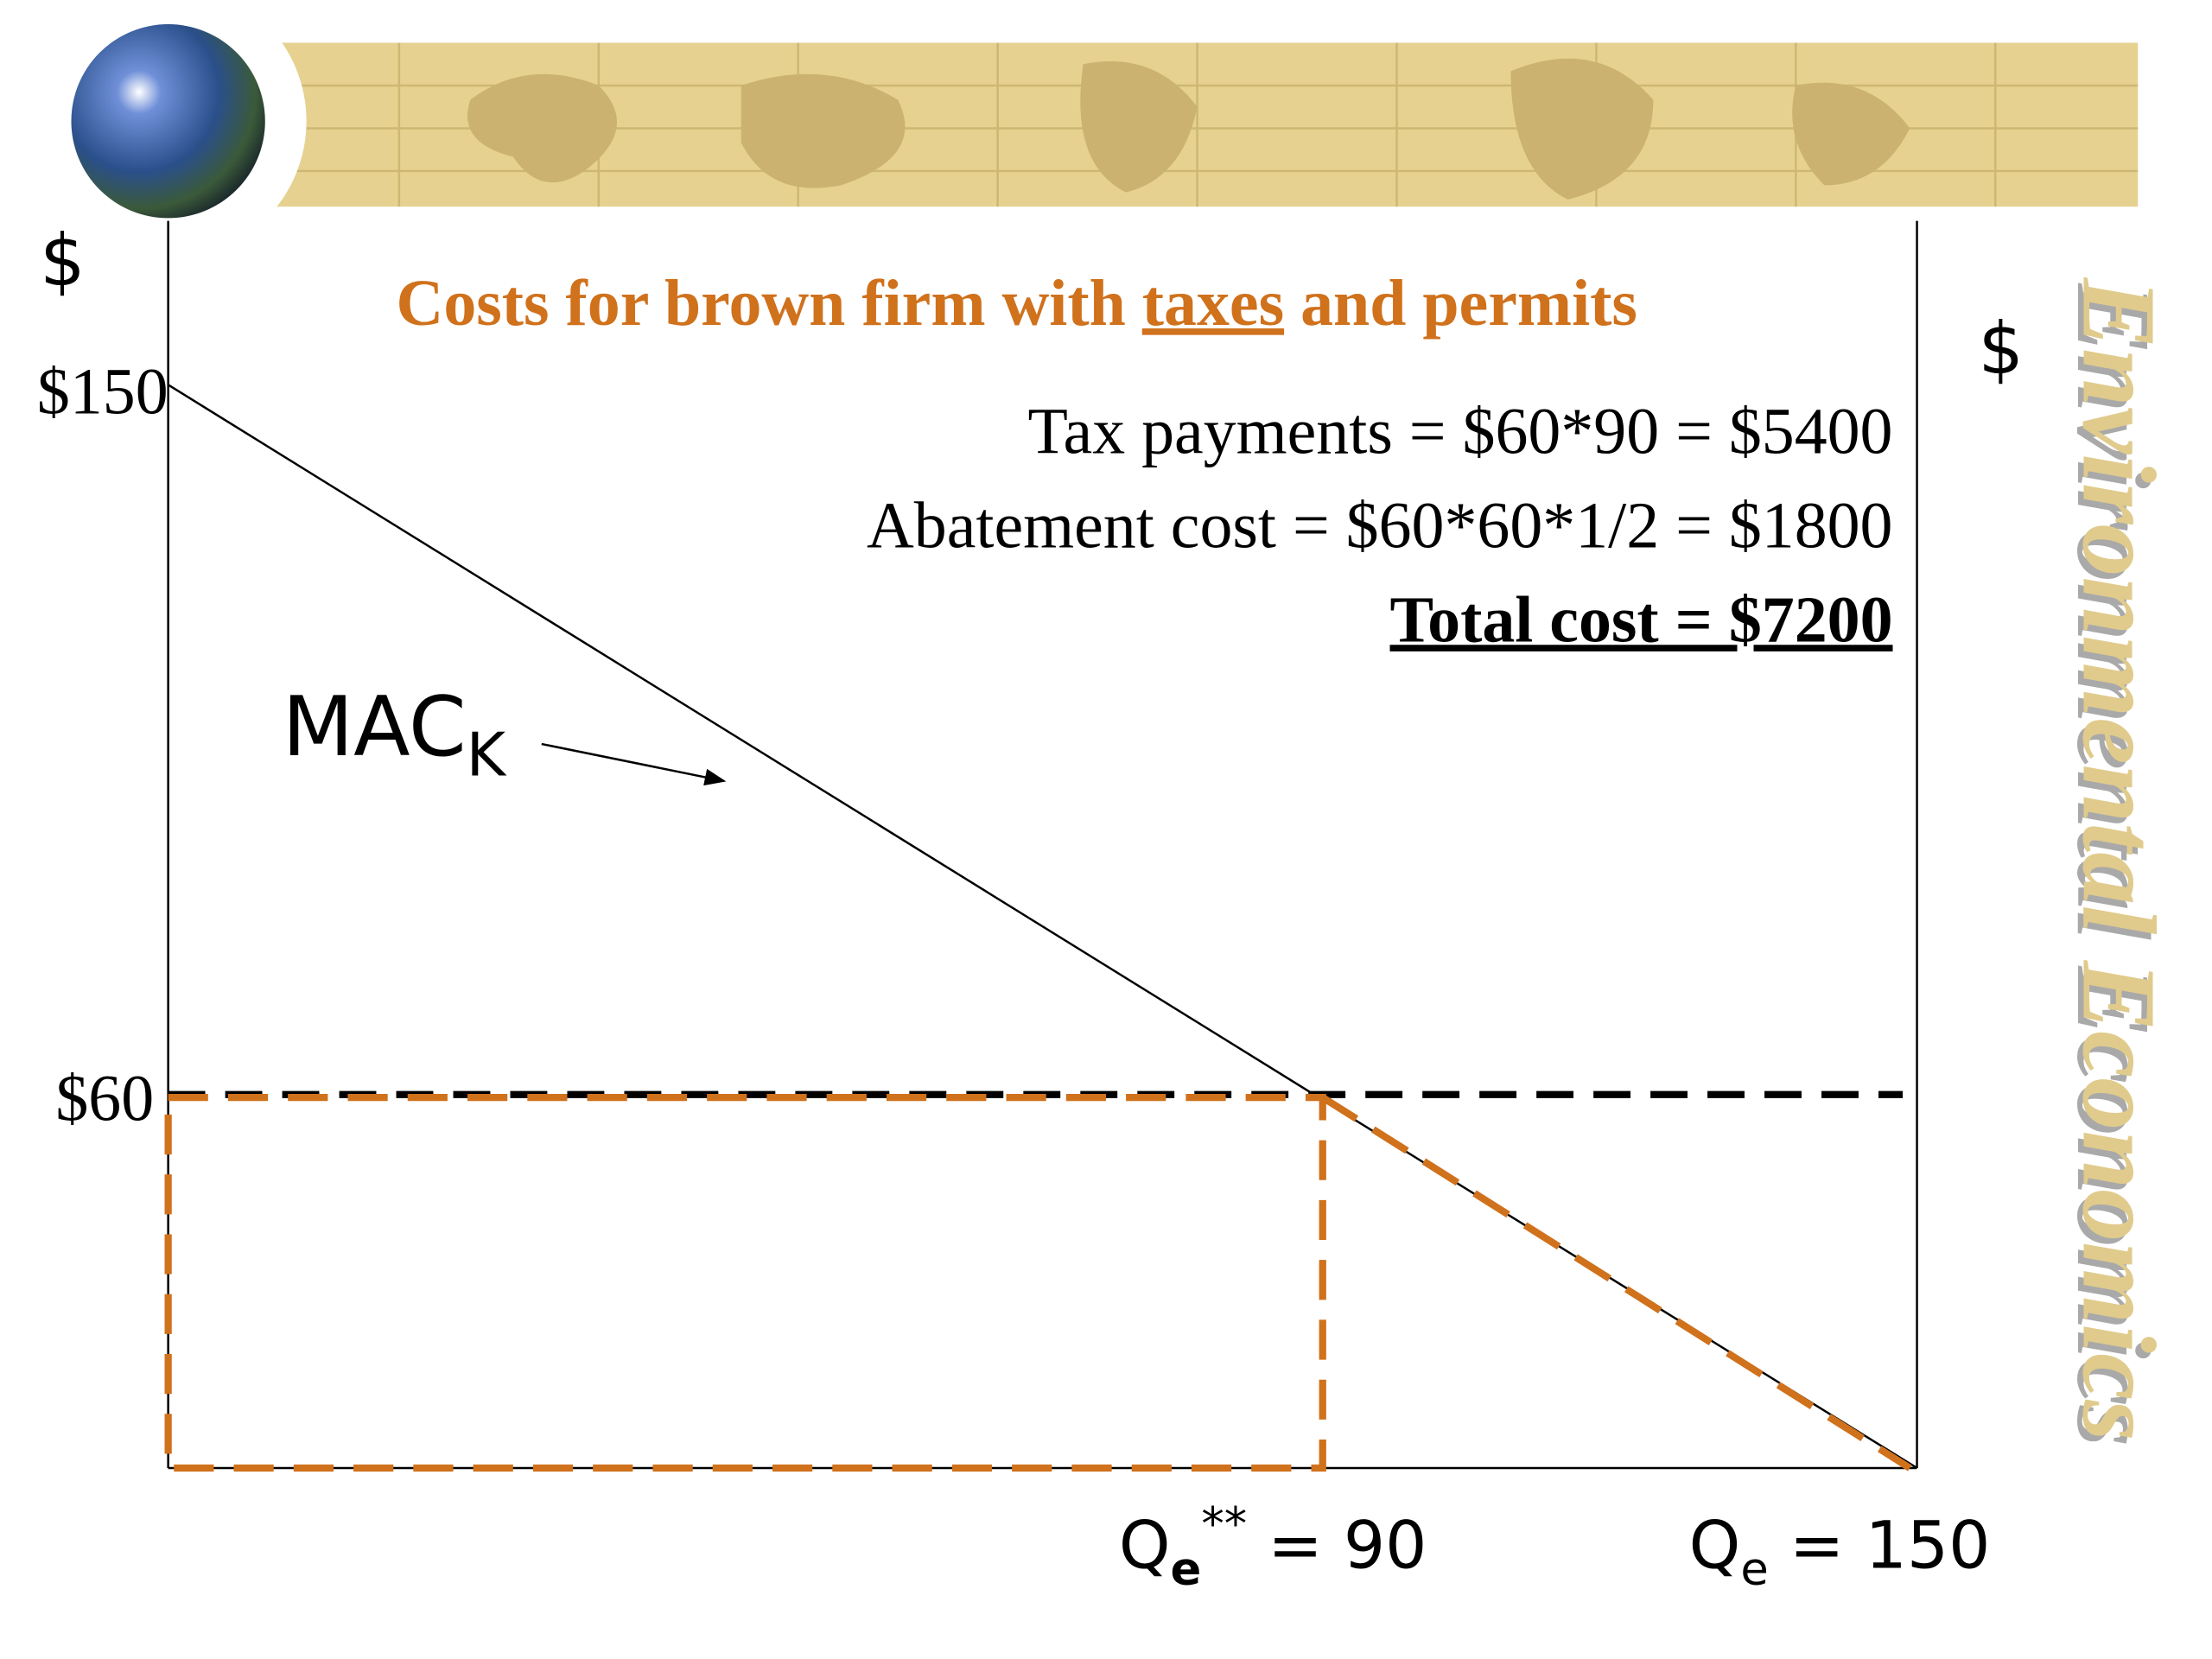 This screenshot has width=2212, height=1659. What do you see at coordinates (634, 764) in the screenshot?
I see `curve-pointer` at bounding box center [634, 764].